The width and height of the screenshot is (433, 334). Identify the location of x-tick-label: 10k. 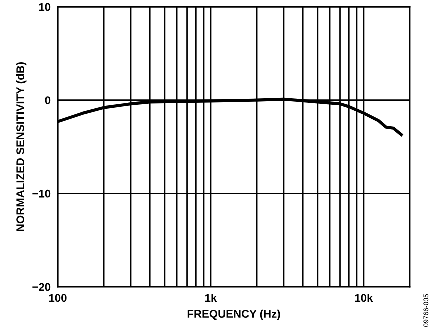
(364, 298).